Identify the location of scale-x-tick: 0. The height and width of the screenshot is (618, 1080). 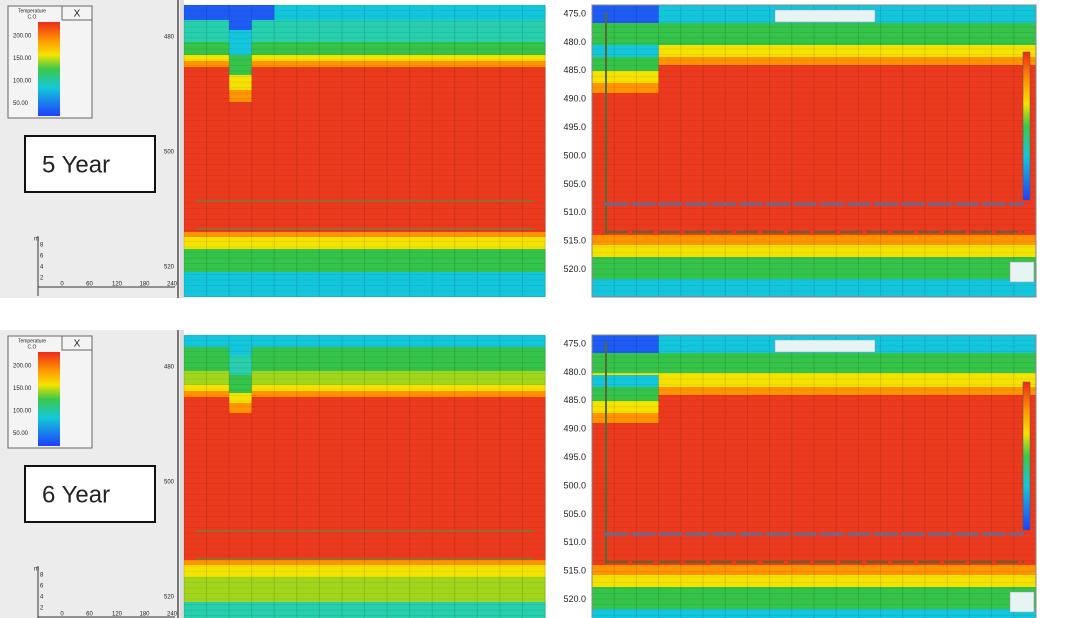
(62, 615).